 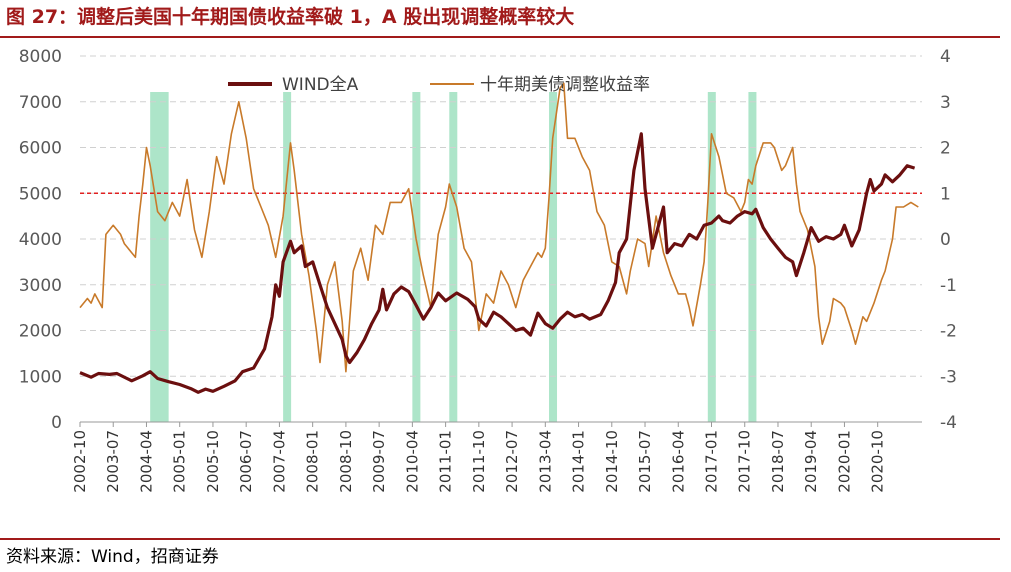 What do you see at coordinates (778, 461) in the screenshot?
I see `x-tick-label: 2018-07` at bounding box center [778, 461].